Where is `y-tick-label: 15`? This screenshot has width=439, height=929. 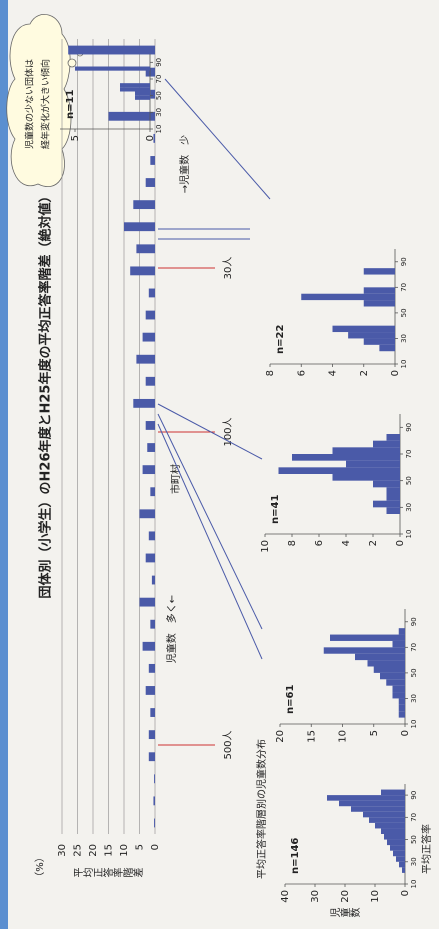
y-tick-label: 15 is located at coordinates (109, 850).